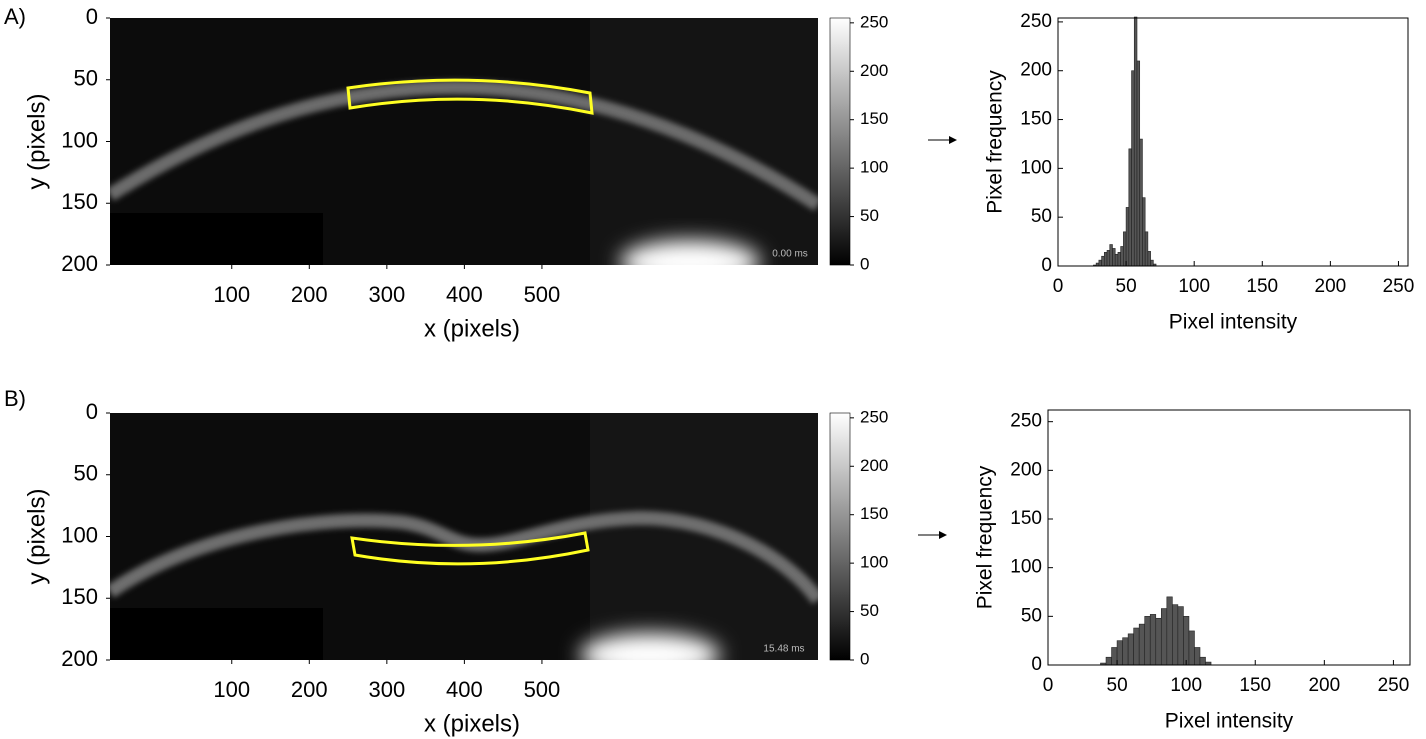  What do you see at coordinates (783, 649) in the screenshot?
I see `timestamp: 15.48 ms` at bounding box center [783, 649].